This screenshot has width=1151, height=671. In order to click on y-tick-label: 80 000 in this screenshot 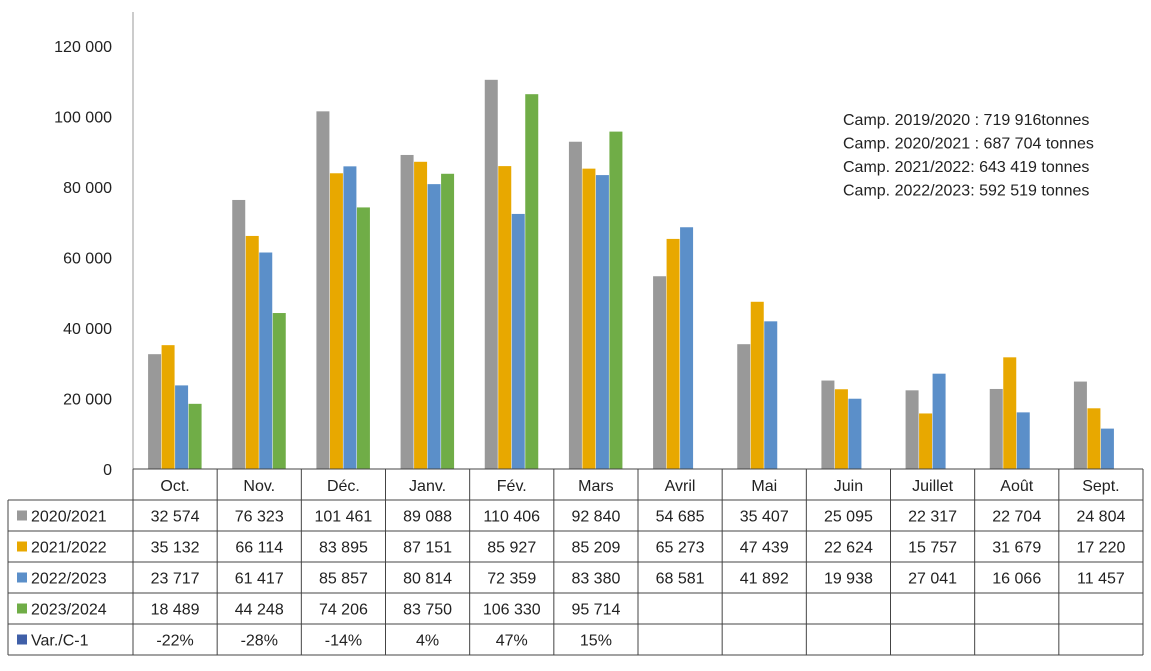, I will do `click(87, 188)`.